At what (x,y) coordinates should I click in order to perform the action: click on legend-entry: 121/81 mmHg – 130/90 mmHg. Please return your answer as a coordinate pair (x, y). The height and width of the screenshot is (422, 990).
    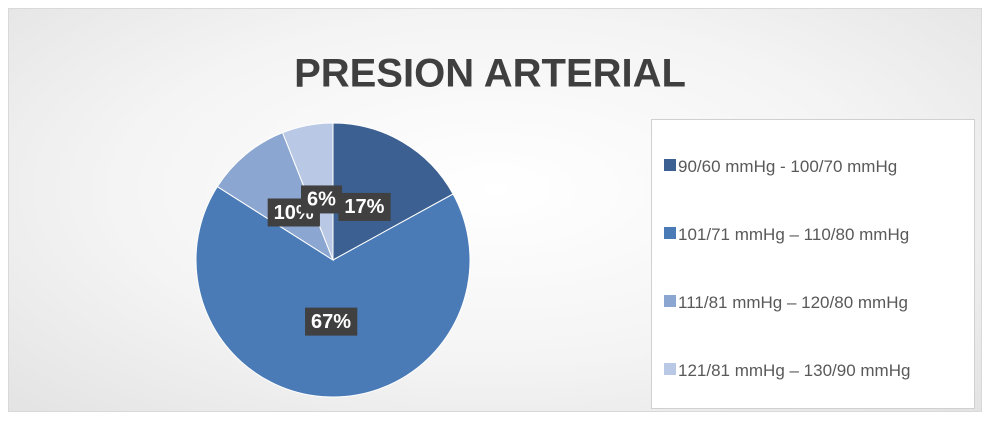
    Looking at the image, I should click on (814, 370).